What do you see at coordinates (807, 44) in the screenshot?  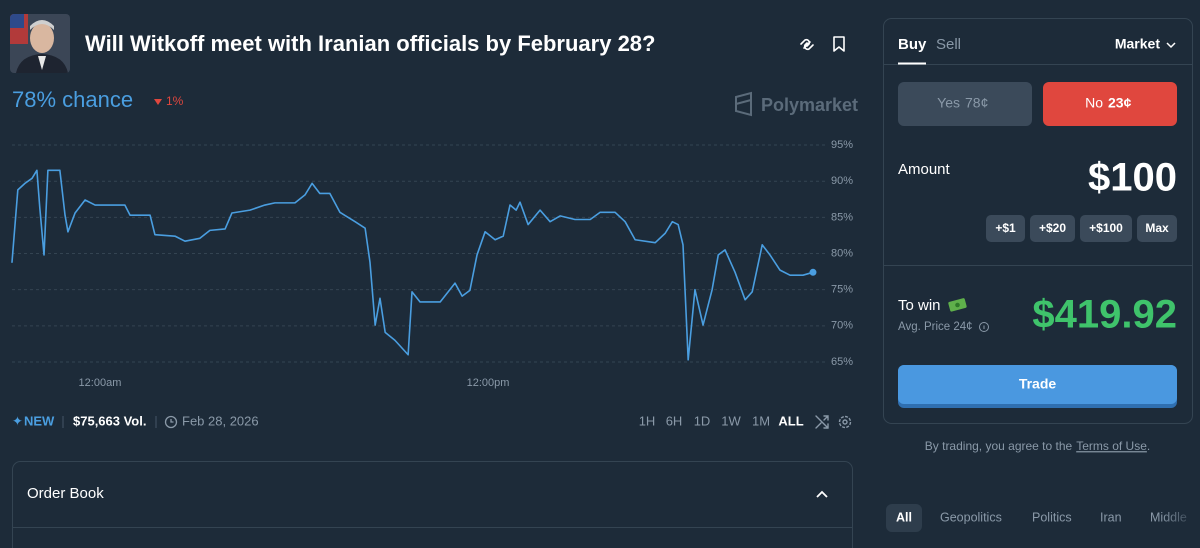 I see `copy-link-button` at bounding box center [807, 44].